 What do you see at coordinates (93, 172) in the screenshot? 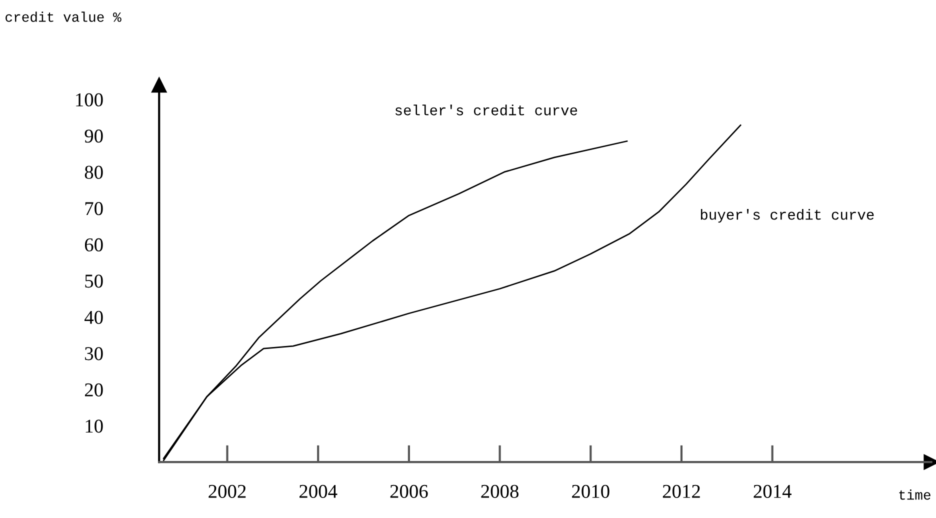
I see `y-tick-label: 80` at bounding box center [93, 172].